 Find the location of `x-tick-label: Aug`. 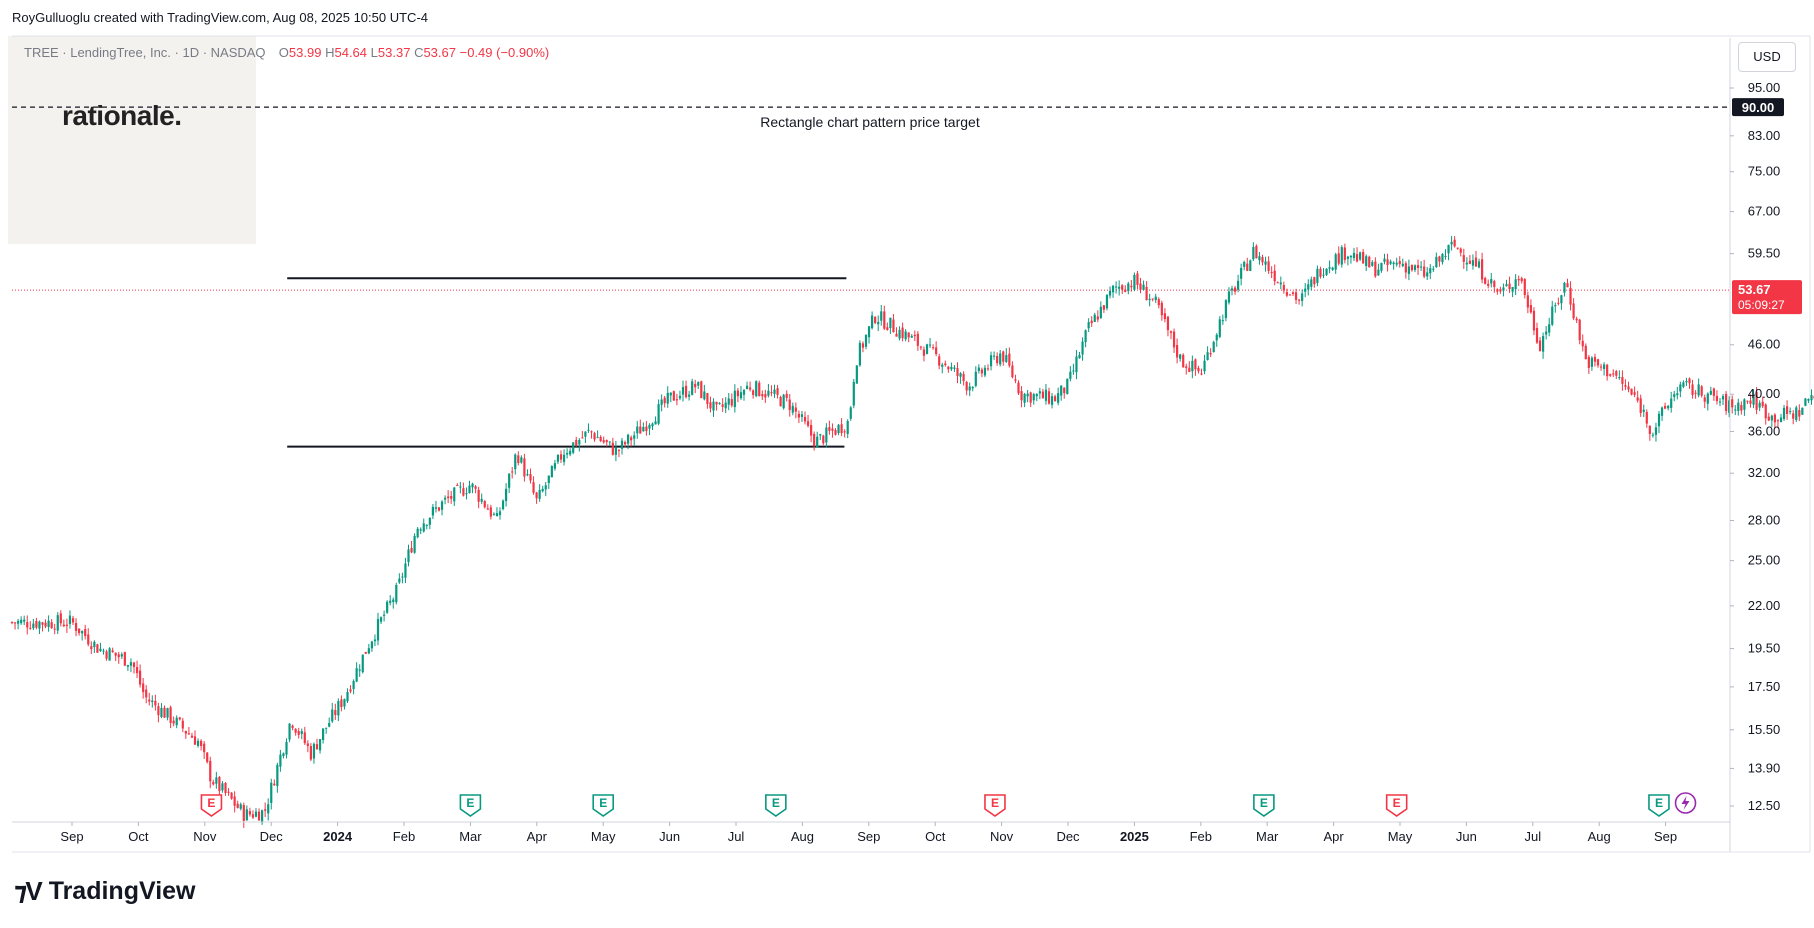

x-tick-label: Aug is located at coordinates (802, 836).